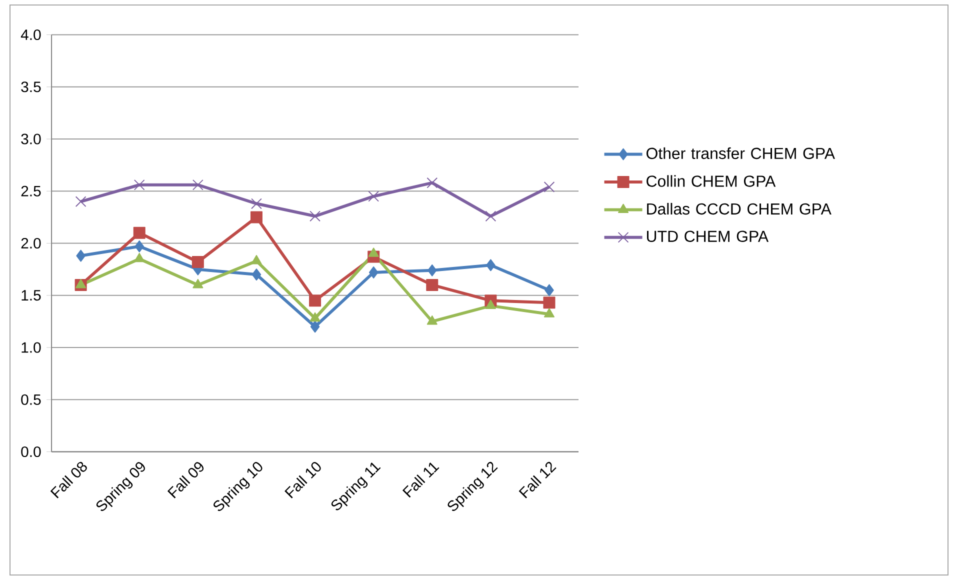  What do you see at coordinates (30, 34) in the screenshot?
I see `y-tick-label: 4.0` at bounding box center [30, 34].